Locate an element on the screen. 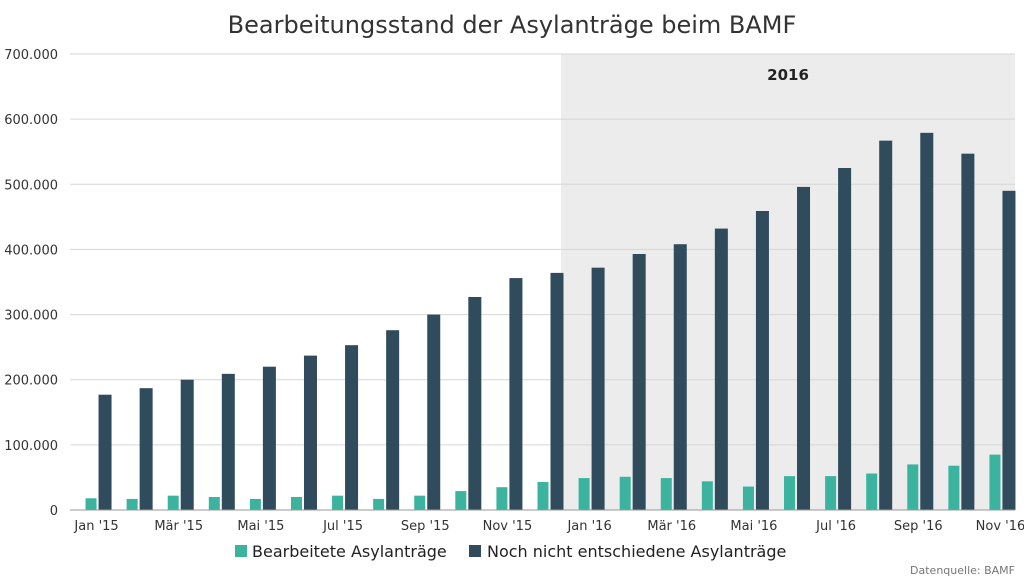  x-tick-label: Mär '16 is located at coordinates (671, 526).